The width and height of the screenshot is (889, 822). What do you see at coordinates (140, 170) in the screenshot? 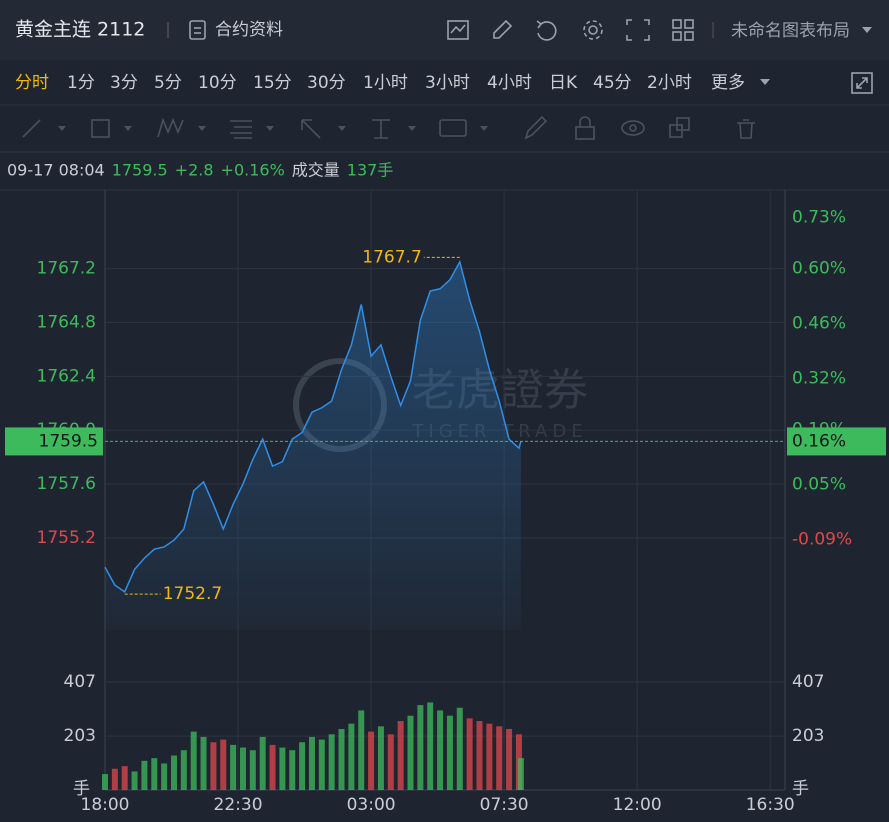
I see `quote-price: 1759.5` at bounding box center [140, 170].